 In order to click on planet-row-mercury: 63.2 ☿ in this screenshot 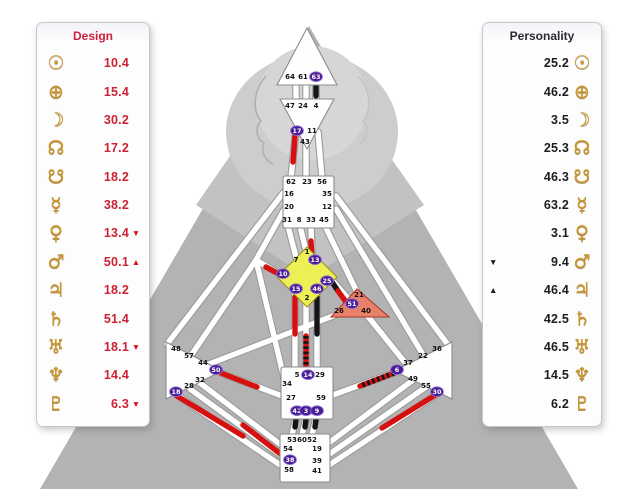, I will do `click(542, 205)`.